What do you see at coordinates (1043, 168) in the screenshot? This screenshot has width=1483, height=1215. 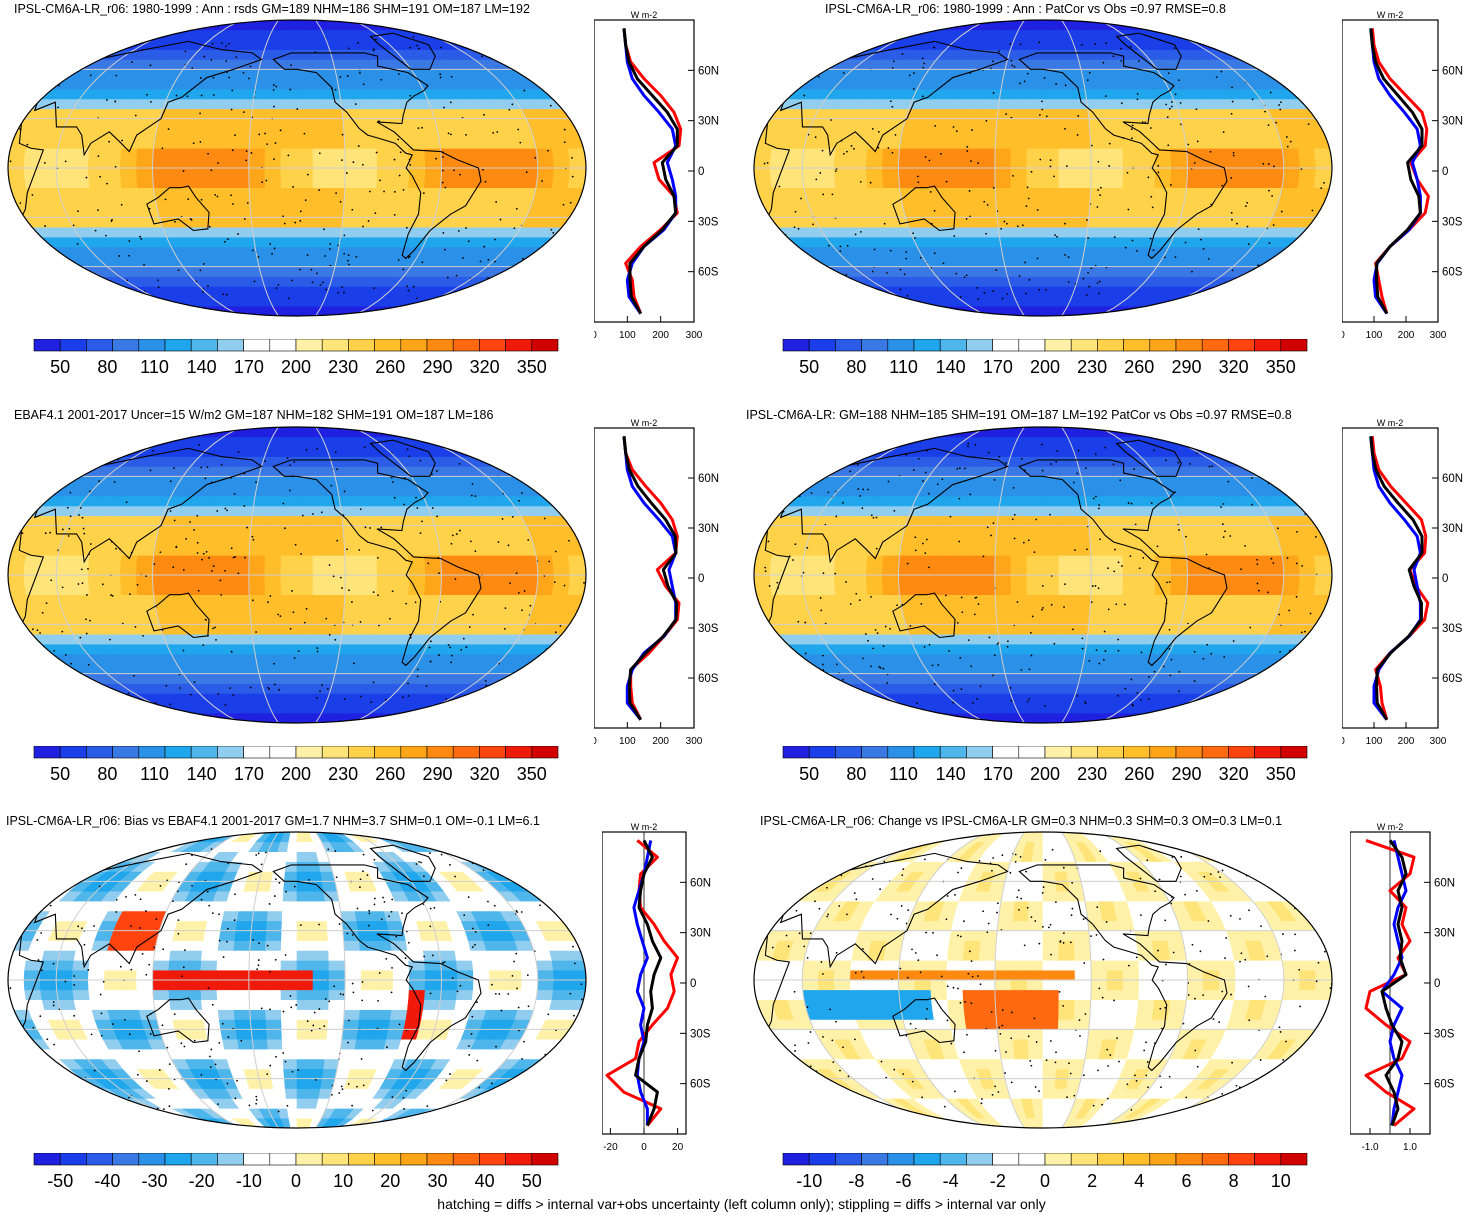 I see `map-field` at bounding box center [1043, 168].